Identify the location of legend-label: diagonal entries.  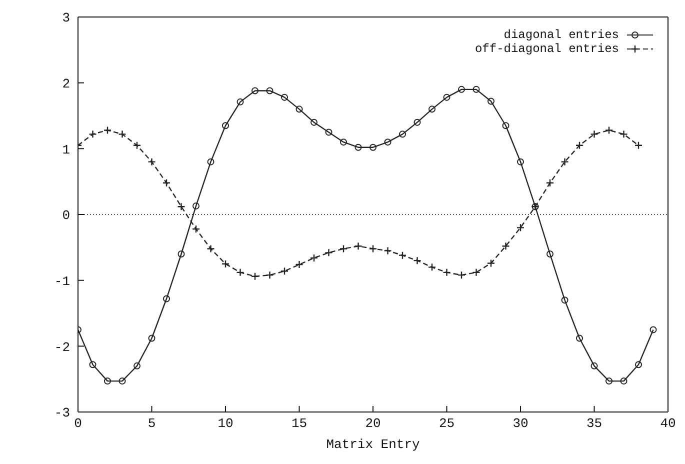
(561, 35).